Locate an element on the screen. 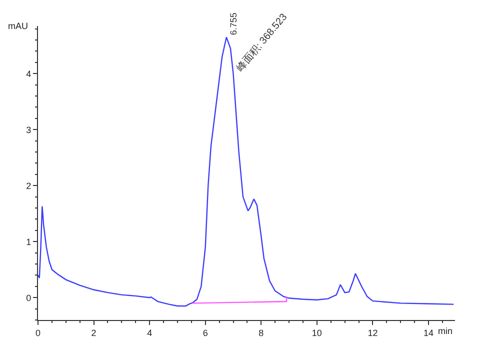 This screenshot has width=477, height=350. y-tick-label: 3 is located at coordinates (29, 129).